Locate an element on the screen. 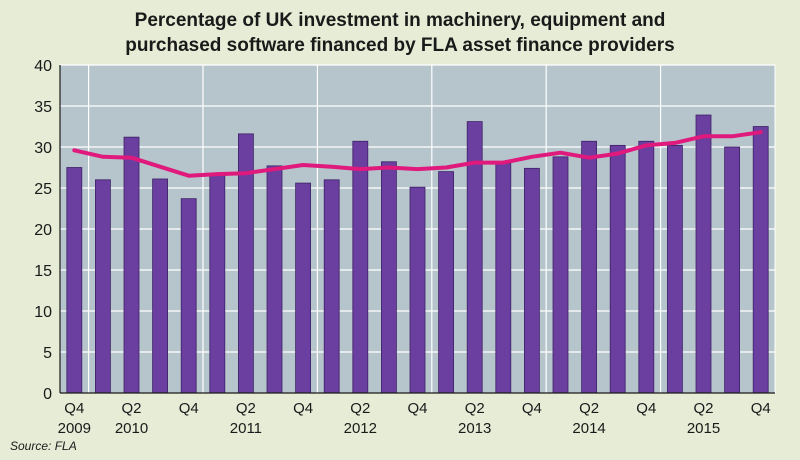 Image resolution: width=800 pixels, height=460 pixels. x-tick-label-year: 2014 is located at coordinates (588, 428).